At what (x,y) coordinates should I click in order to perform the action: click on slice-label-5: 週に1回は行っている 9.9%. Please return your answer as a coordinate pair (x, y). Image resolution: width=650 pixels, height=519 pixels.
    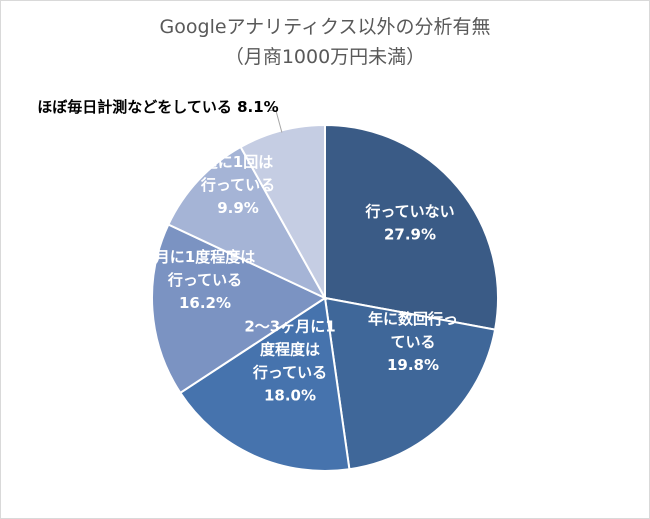
    Looking at the image, I should click on (237, 185).